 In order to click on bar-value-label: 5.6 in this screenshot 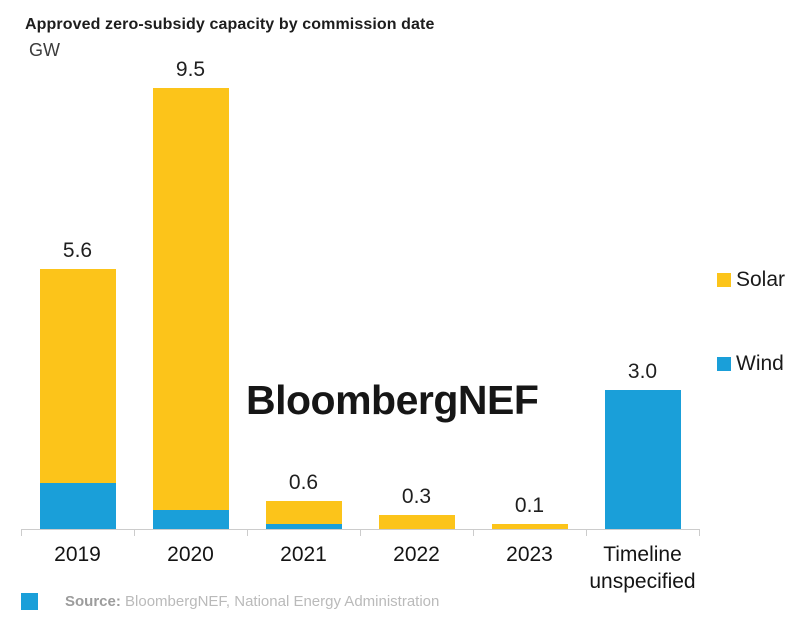, I will do `click(77, 250)`.